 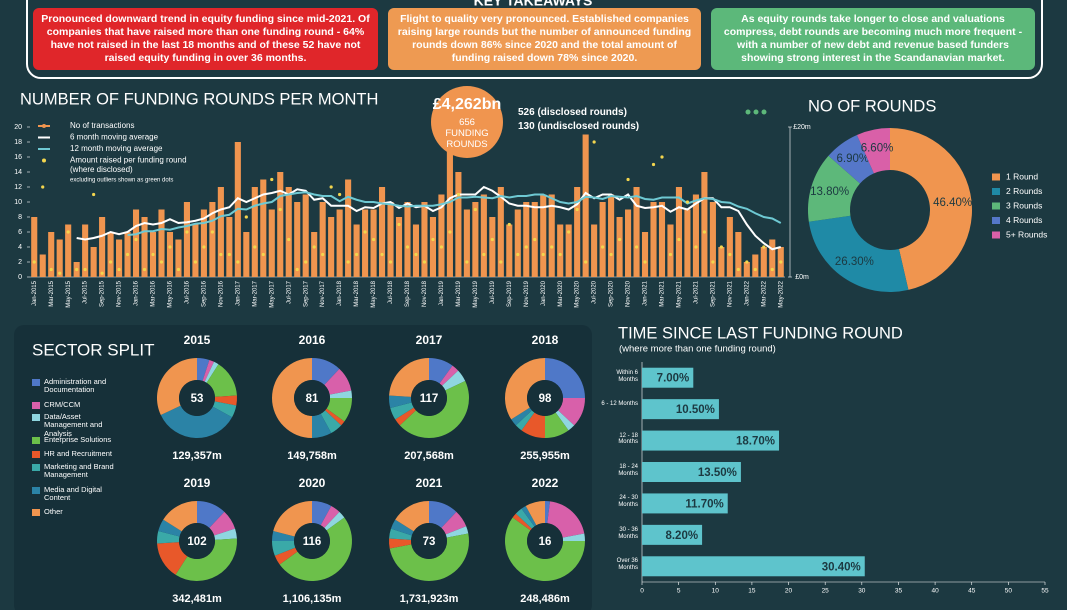 I want to click on value-label: 7.00%, so click(x=673, y=379).